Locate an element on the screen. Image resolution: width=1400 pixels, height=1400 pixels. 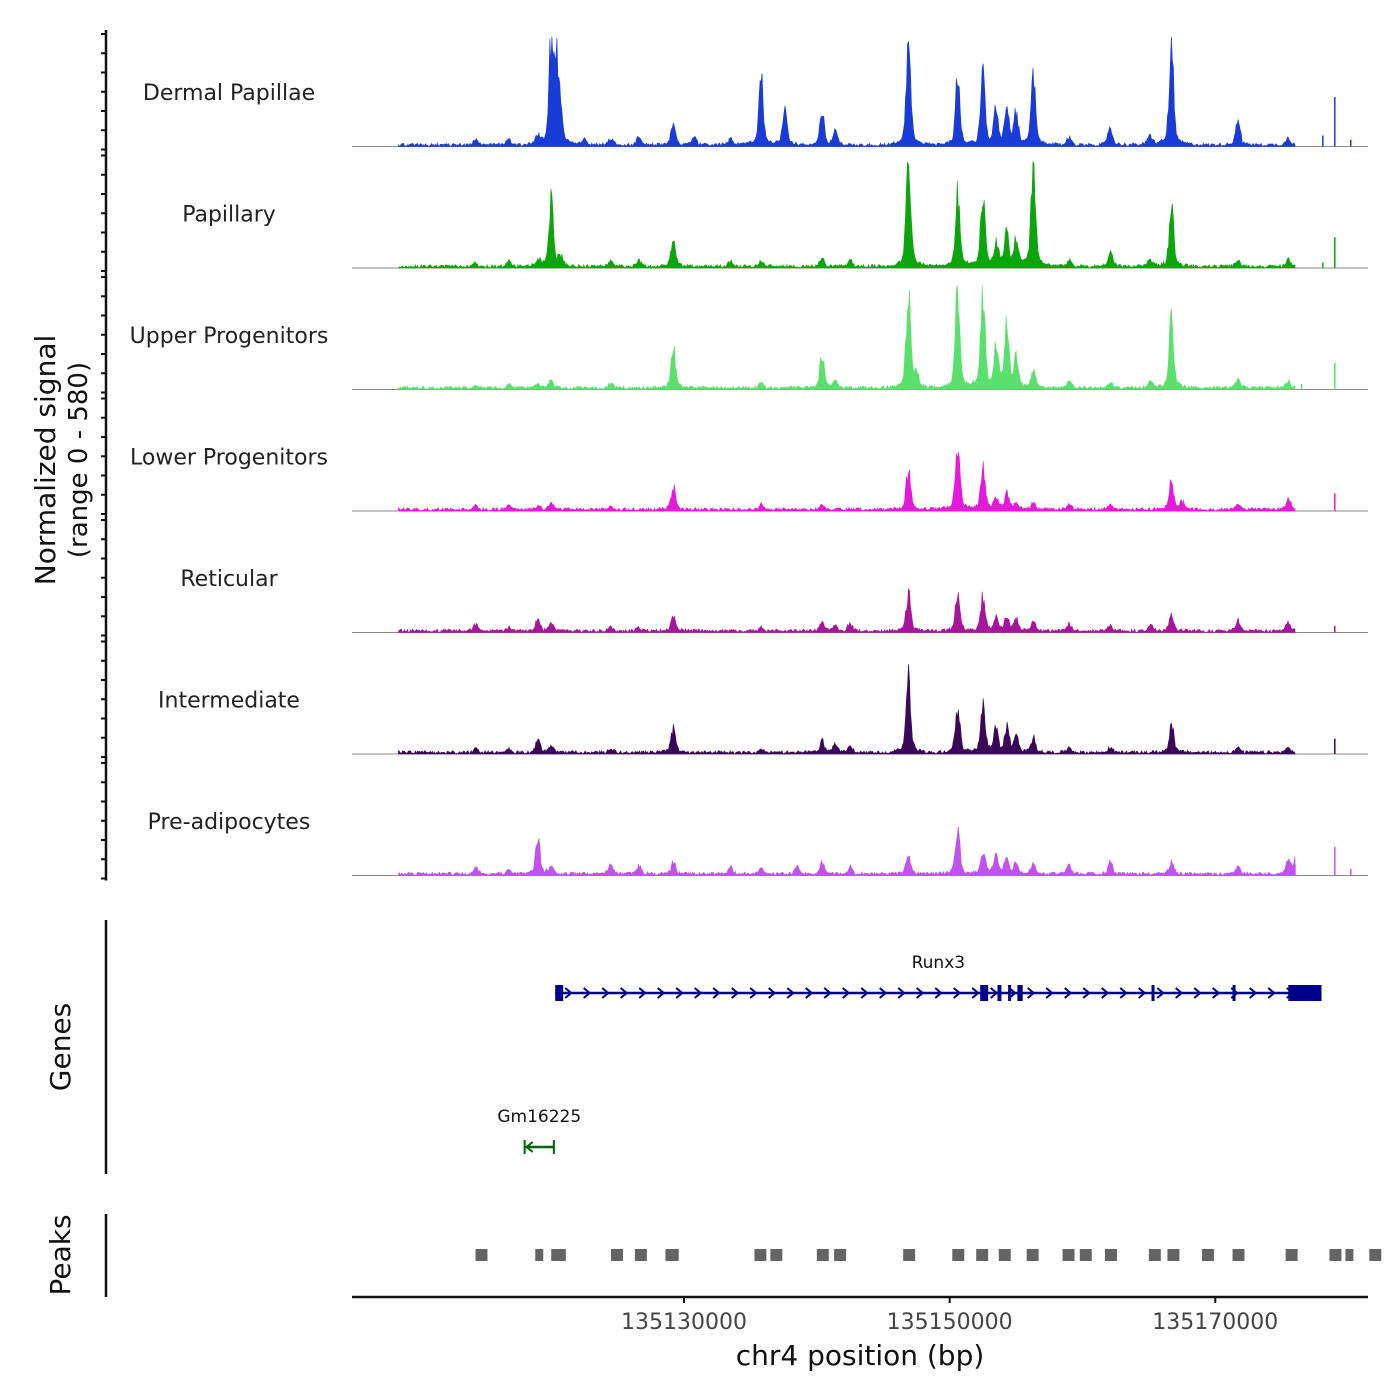
track-intermediate: Intermediate is located at coordinates (734, 699).